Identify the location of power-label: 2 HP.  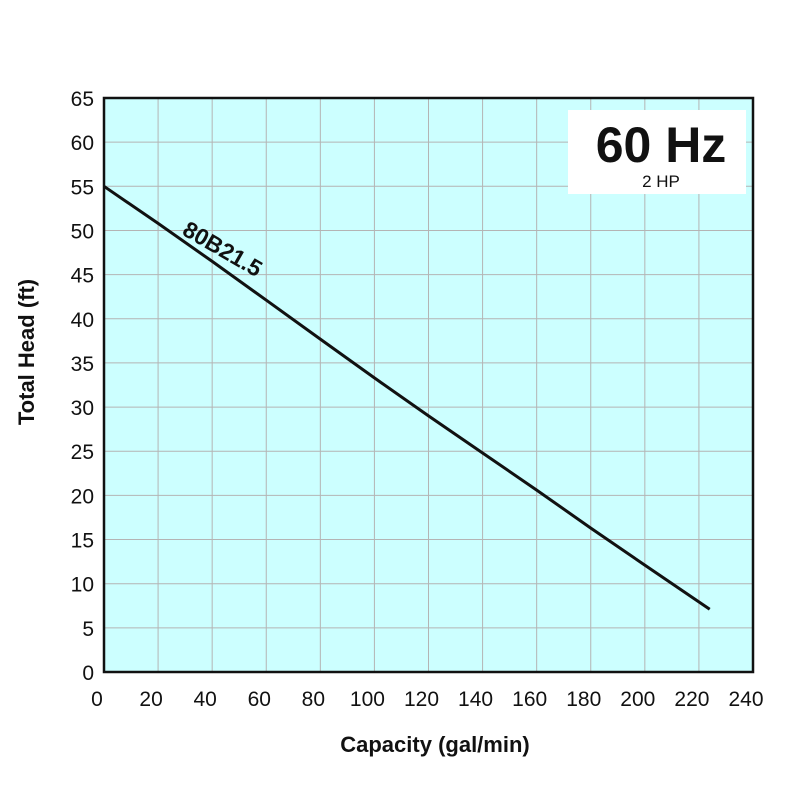
(661, 181).